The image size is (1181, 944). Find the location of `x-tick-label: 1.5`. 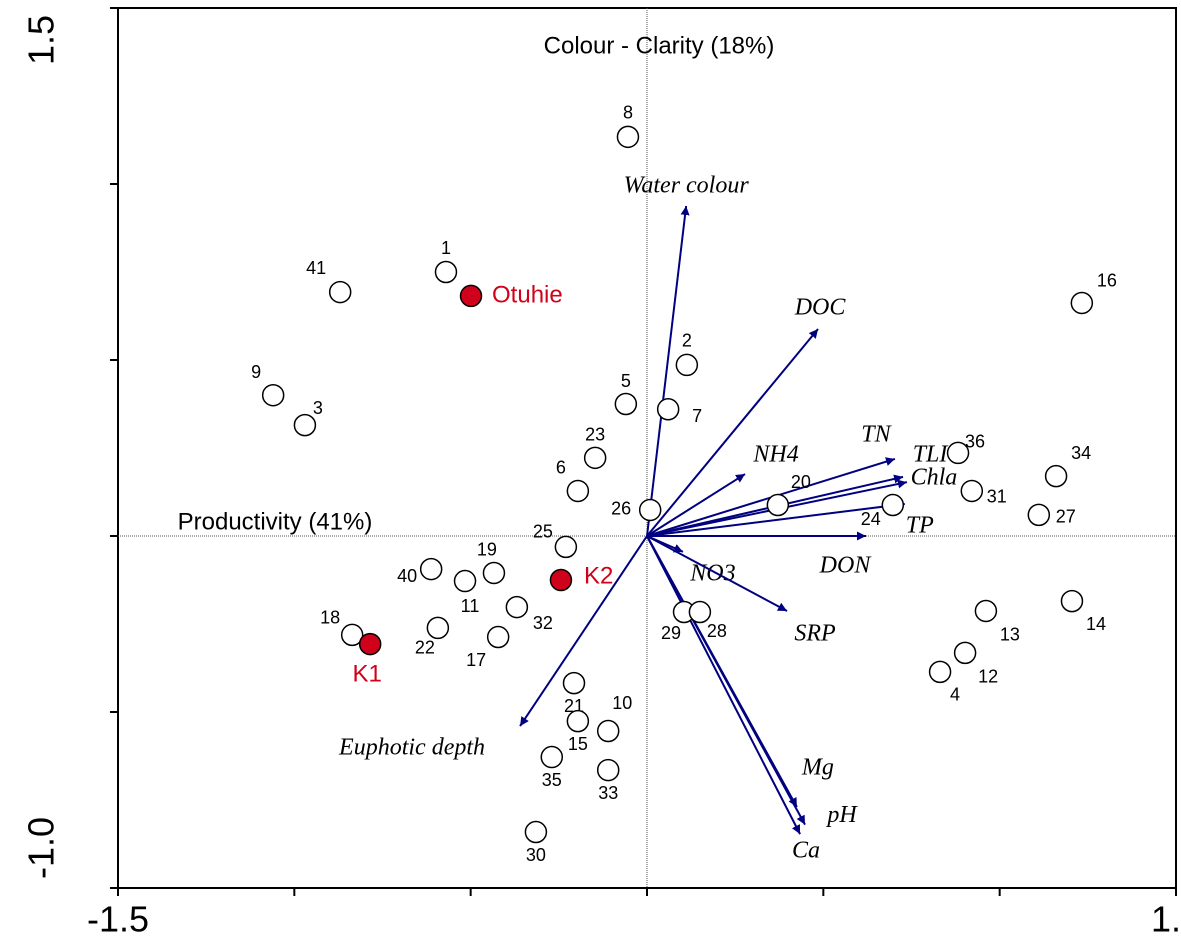

x-tick-label: 1.5 is located at coordinates (1166, 919).